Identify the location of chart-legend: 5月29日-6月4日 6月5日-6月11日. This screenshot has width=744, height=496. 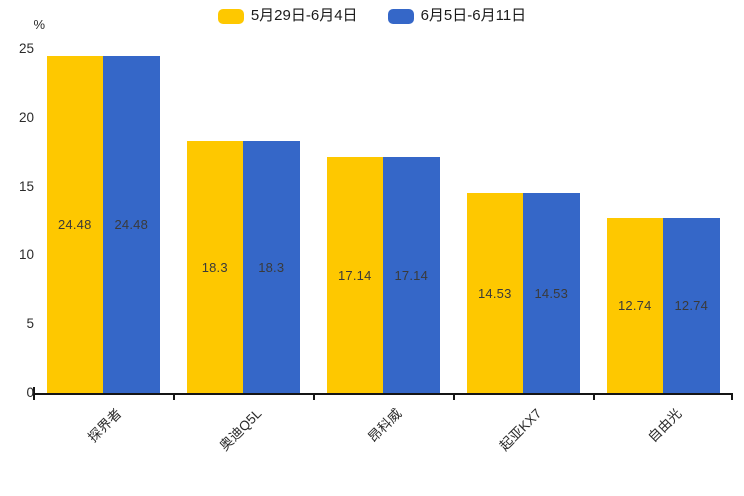
(372, 16).